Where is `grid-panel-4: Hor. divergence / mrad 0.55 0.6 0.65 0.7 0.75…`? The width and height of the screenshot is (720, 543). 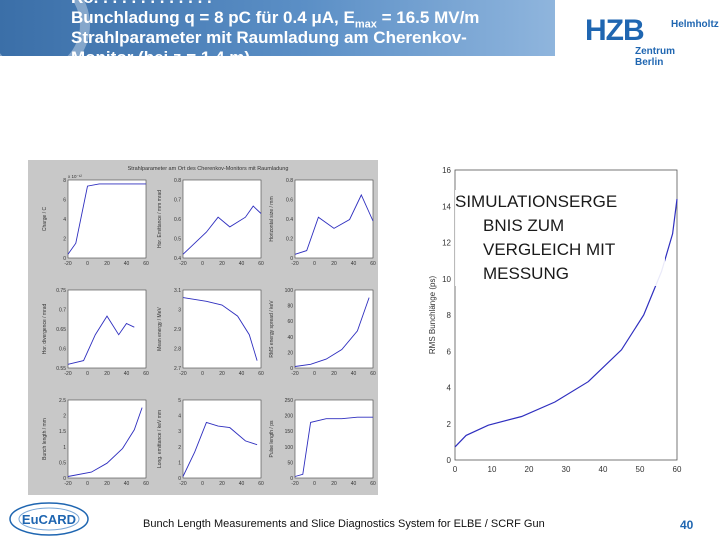
grid-panel-4: Hor. divergence / mrad 0.55 0.6 0.65 0.7 0.75… is located at coordinates (95, 332).